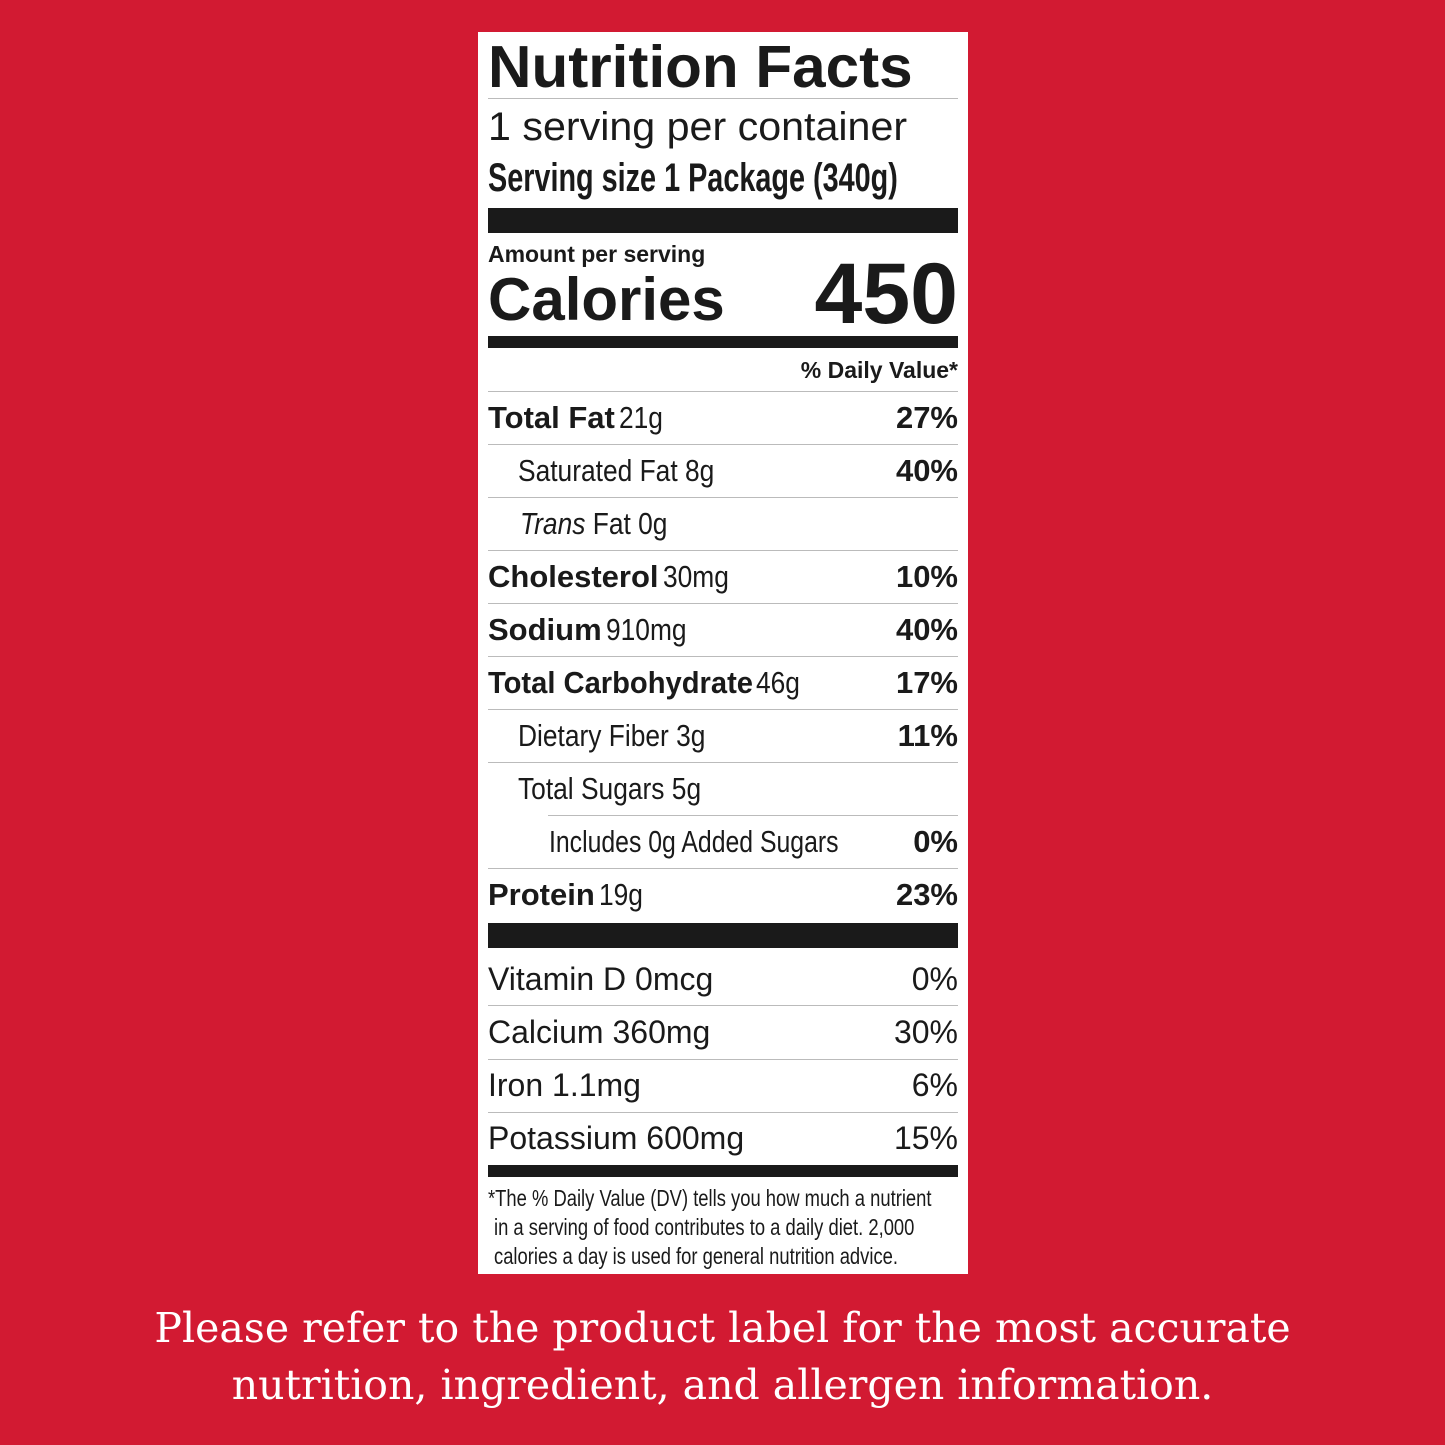 The image size is (1445, 1445). What do you see at coordinates (646, 629) in the screenshot?
I see `nutrient-amount: 910mg` at bounding box center [646, 629].